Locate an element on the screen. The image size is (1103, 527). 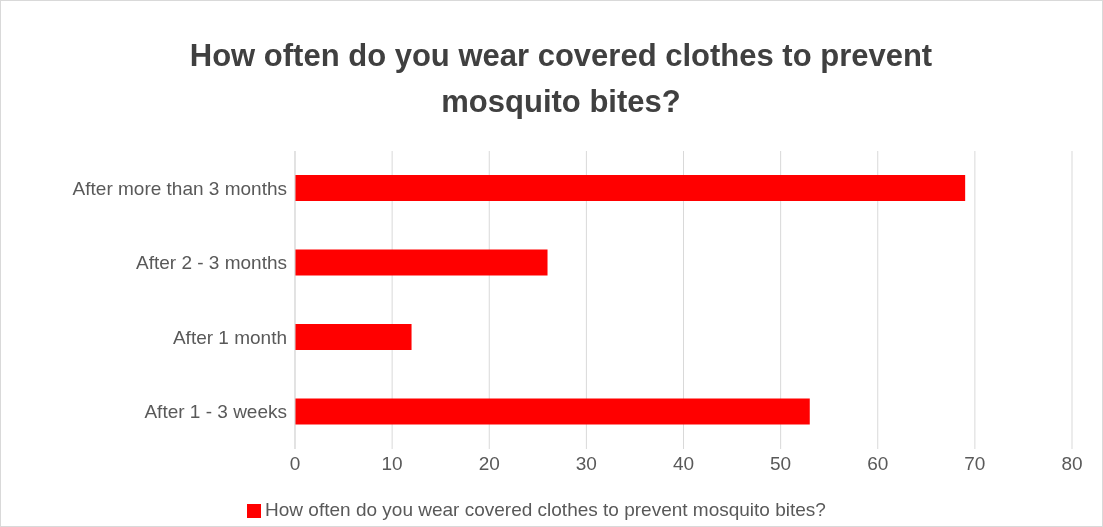
y-tick-label: After 2 - 3 months is located at coordinates (211, 263).